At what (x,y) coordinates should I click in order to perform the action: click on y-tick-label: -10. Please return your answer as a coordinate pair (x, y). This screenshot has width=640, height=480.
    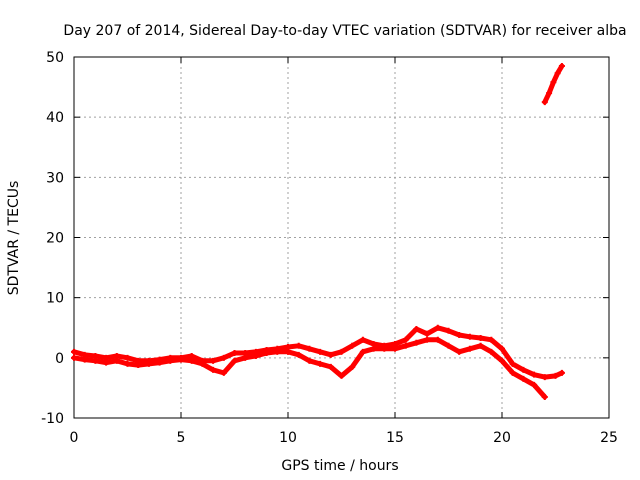
    Looking at the image, I should click on (52, 419).